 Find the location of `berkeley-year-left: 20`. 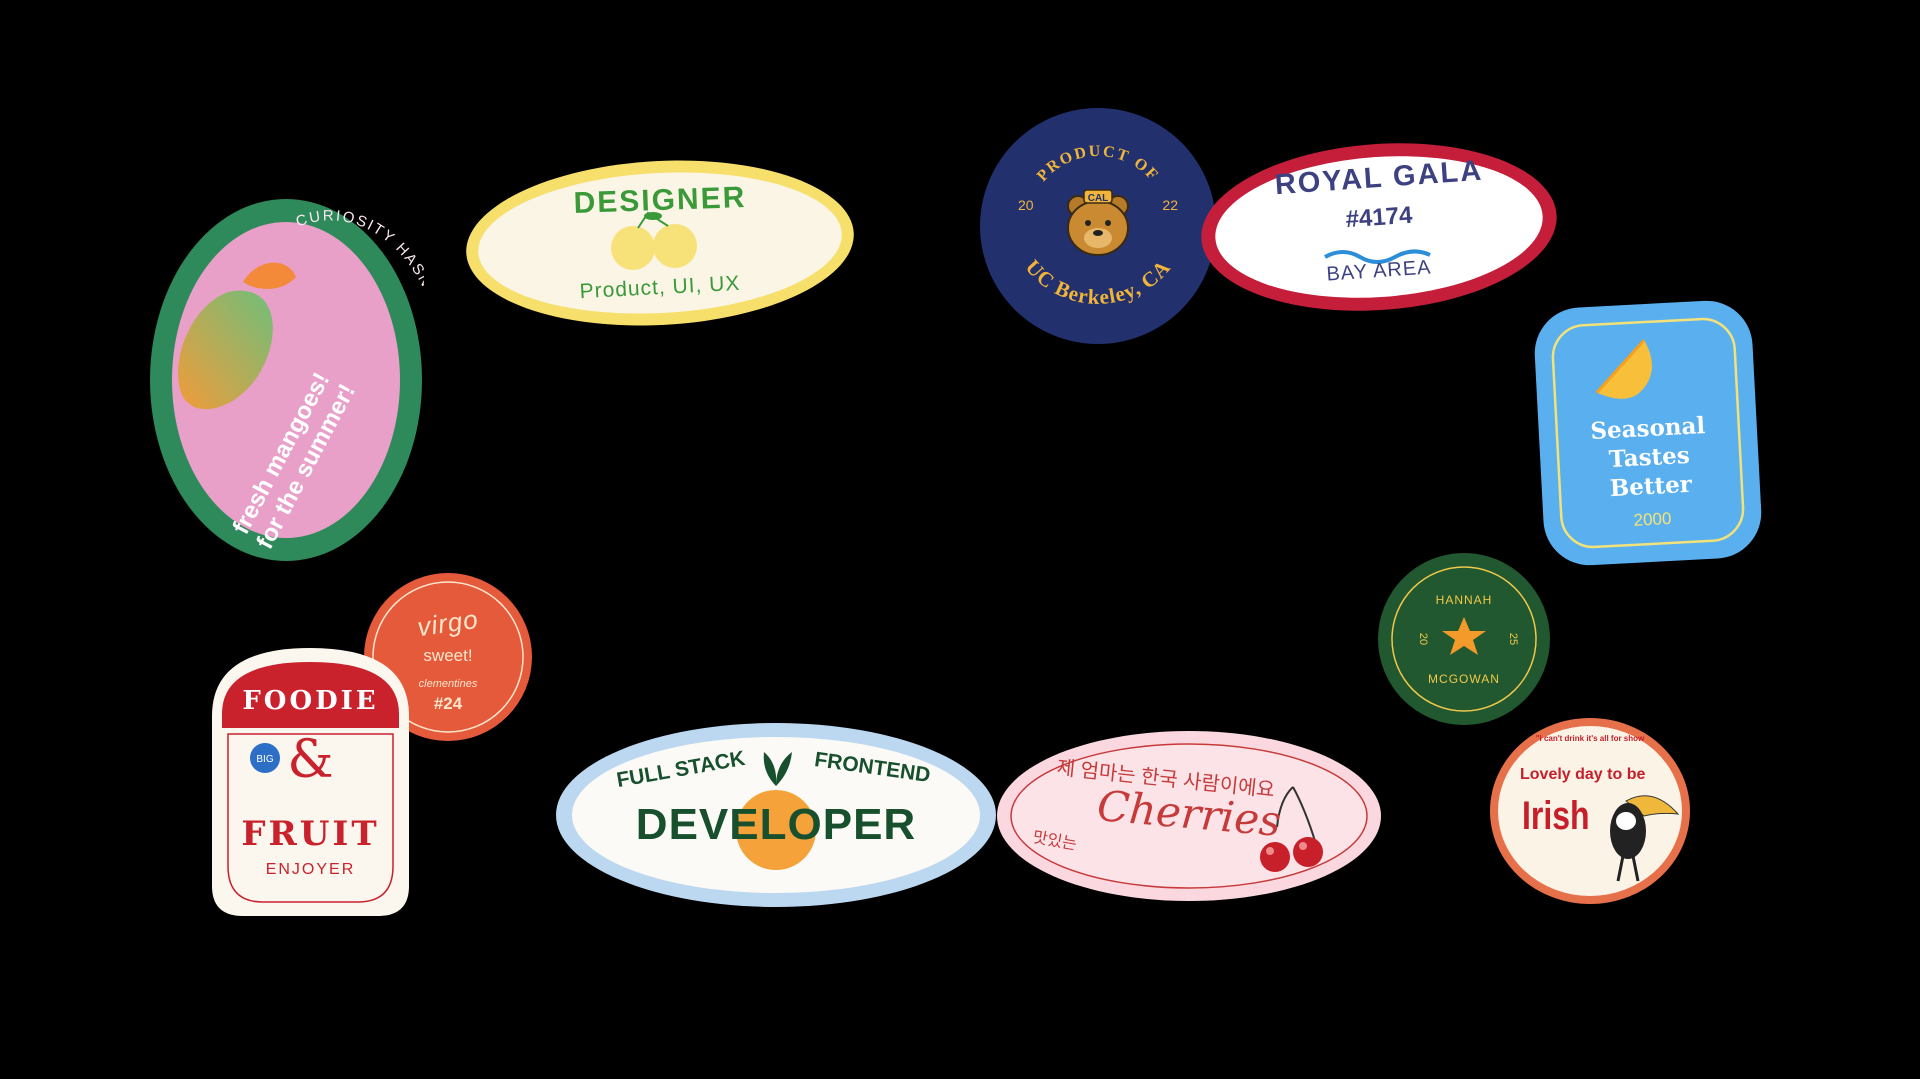

berkeley-year-left: 20 is located at coordinates (1026, 205).